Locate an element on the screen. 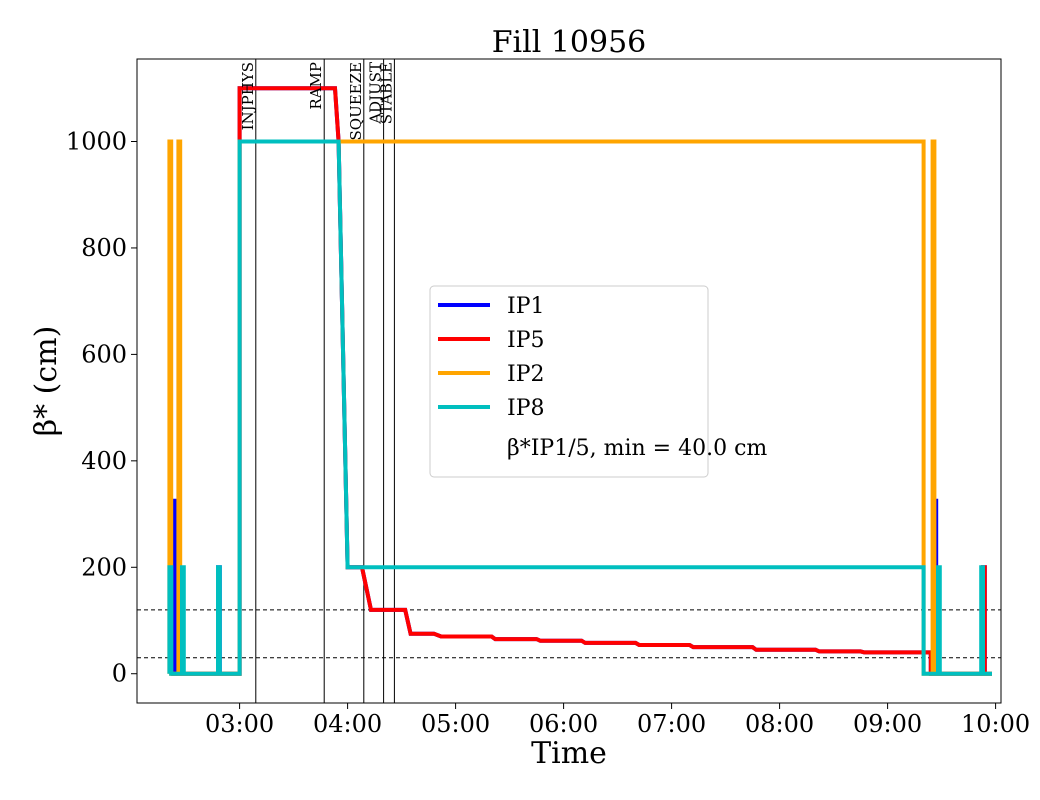  y-axis-ticks: 0 200 400 600 800 1000 is located at coordinates (101, 407).